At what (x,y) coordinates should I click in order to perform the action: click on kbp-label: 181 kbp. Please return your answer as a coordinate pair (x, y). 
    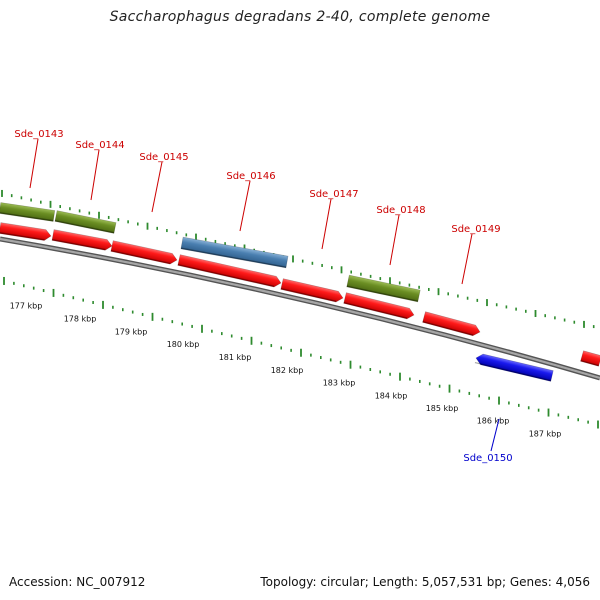
    Looking at the image, I should click on (235, 357).